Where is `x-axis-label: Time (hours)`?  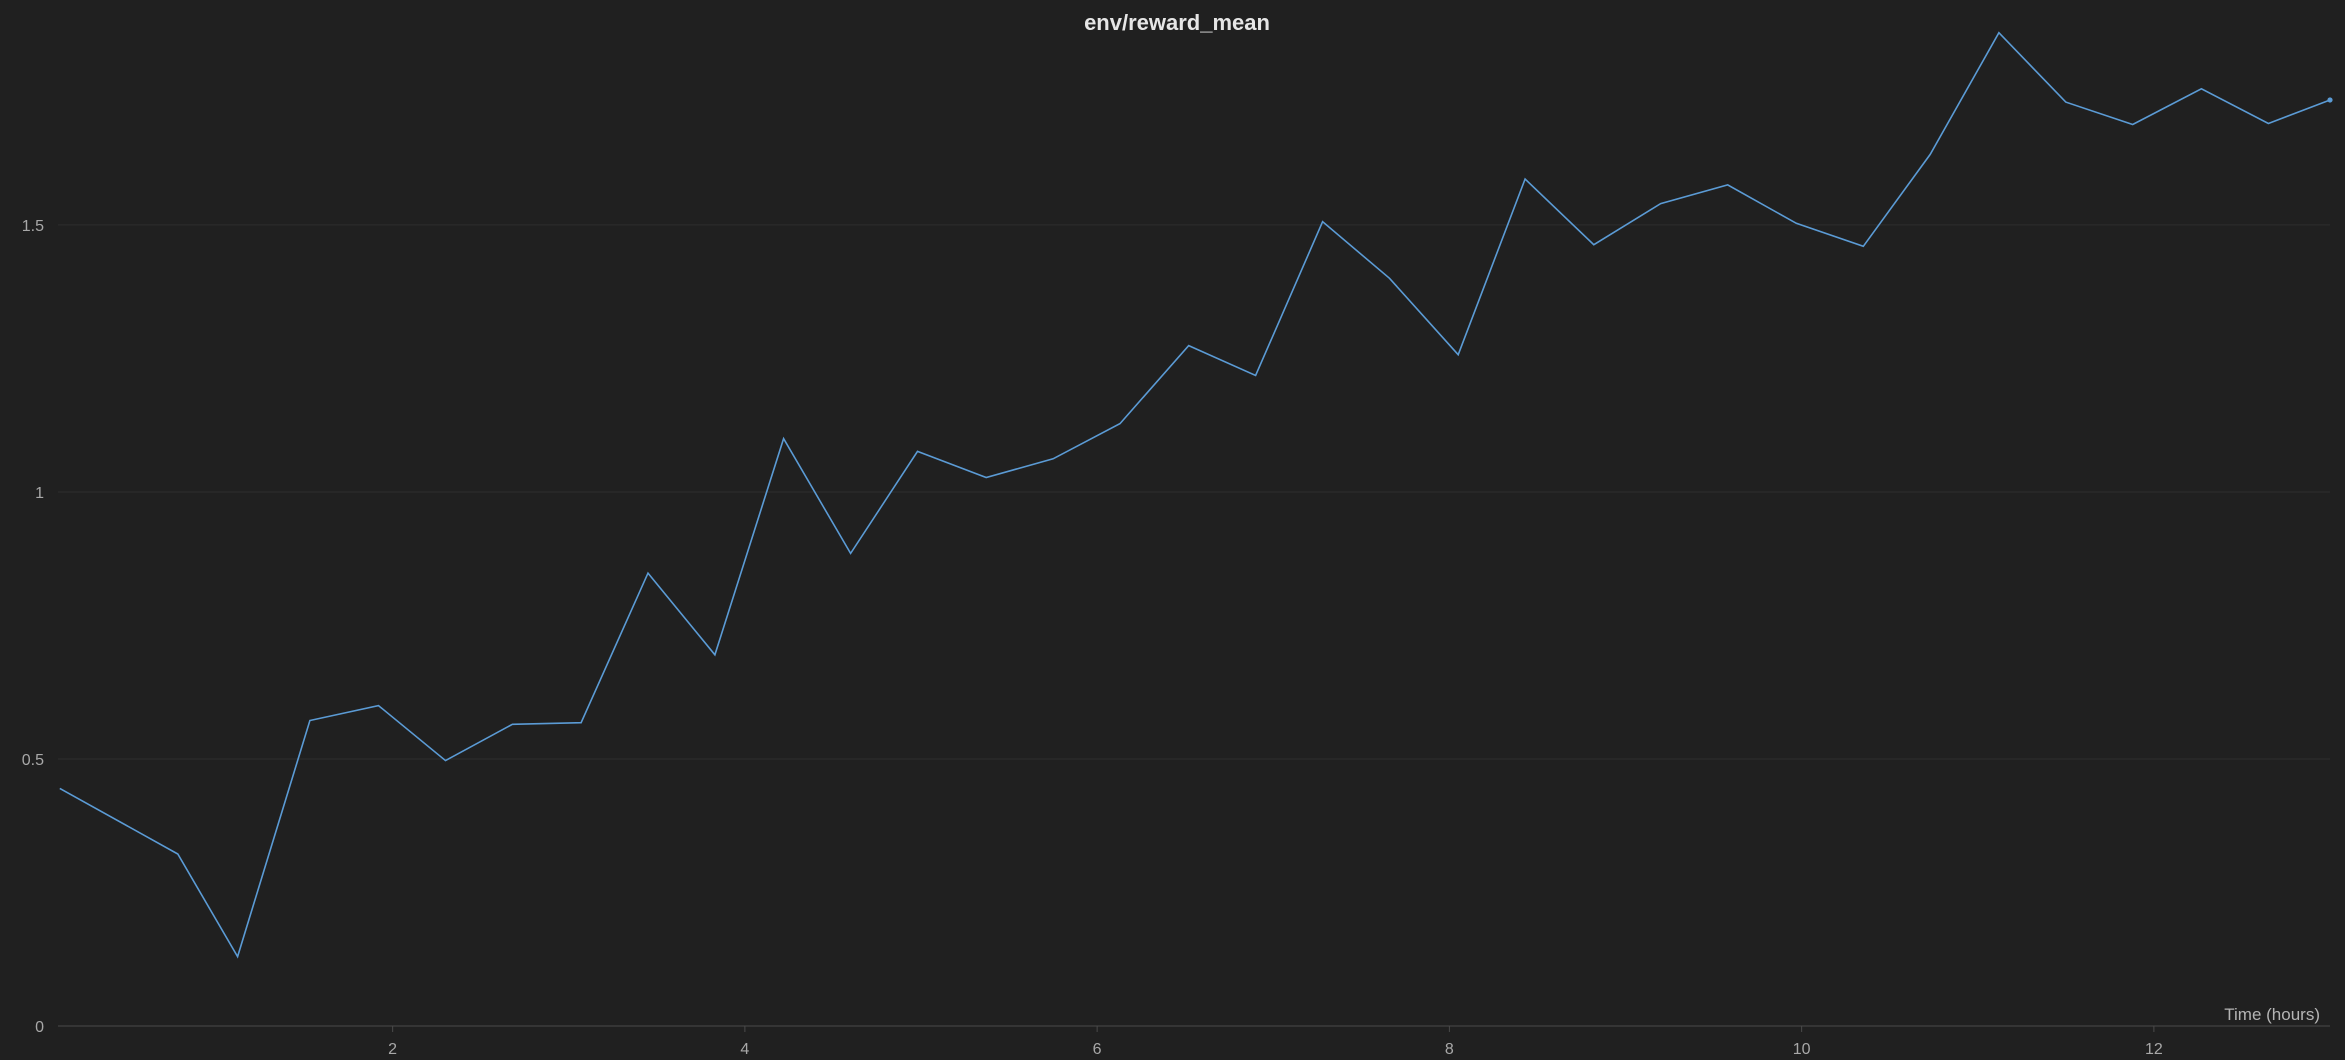 x-axis-label: Time (hours) is located at coordinates (2272, 1014).